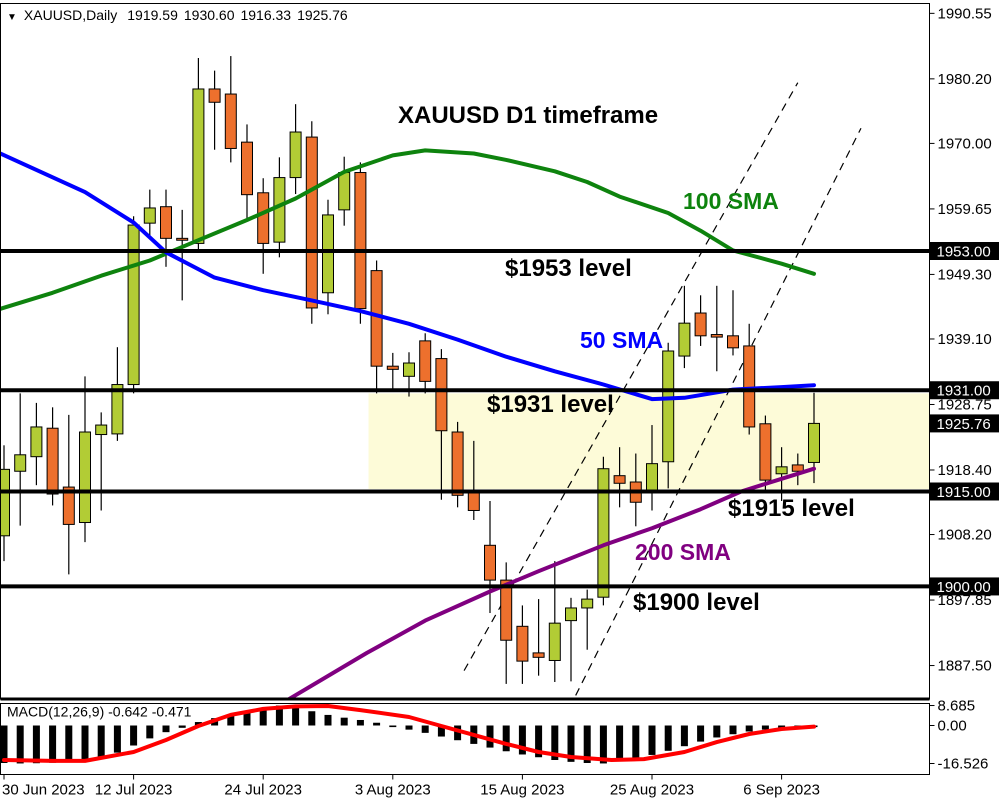 This screenshot has height=800, width=1000. What do you see at coordinates (965, 339) in the screenshot?
I see `price-tick-label: 1939.10` at bounding box center [965, 339].